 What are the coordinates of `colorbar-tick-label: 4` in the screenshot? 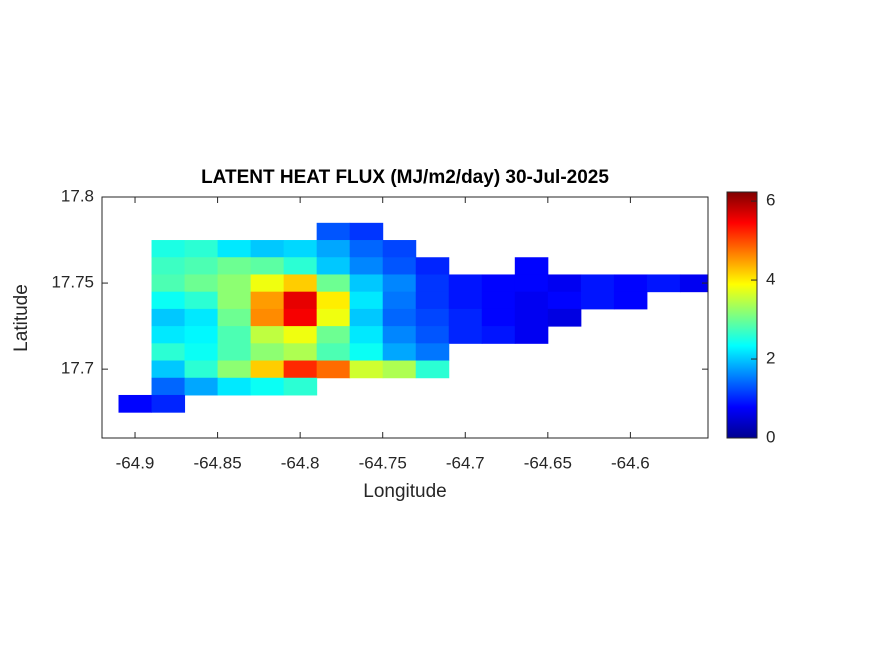 It's located at (770, 279).